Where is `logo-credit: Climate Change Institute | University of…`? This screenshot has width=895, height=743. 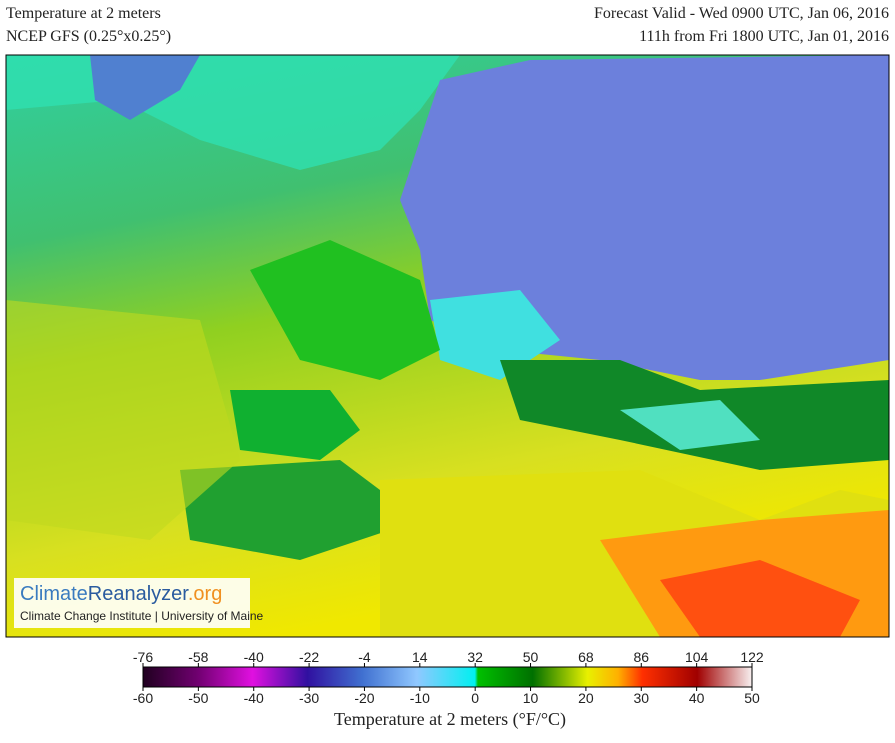 logo-credit: Climate Change Institute | University of… is located at coordinates (142, 616).